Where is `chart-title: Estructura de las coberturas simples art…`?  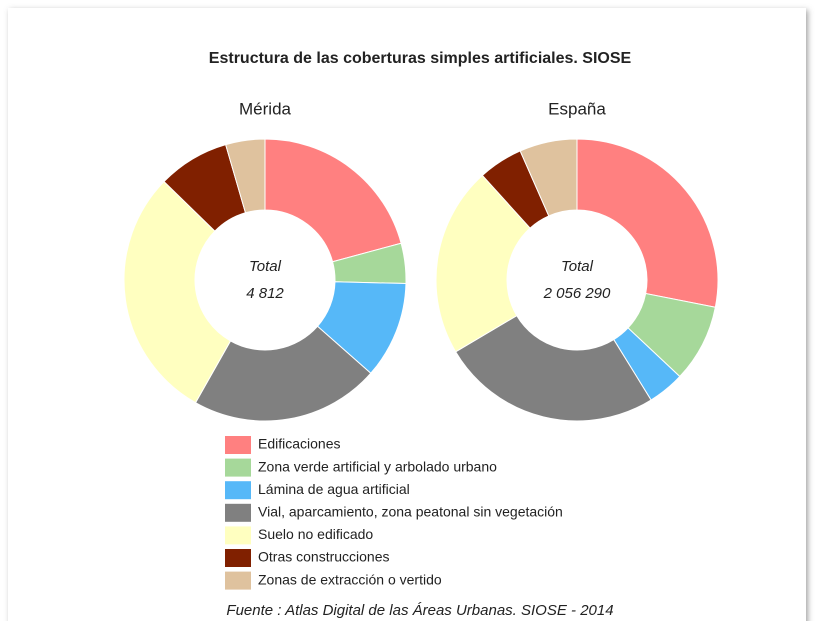
chart-title: Estructura de las coberturas simples art… is located at coordinates (420, 58).